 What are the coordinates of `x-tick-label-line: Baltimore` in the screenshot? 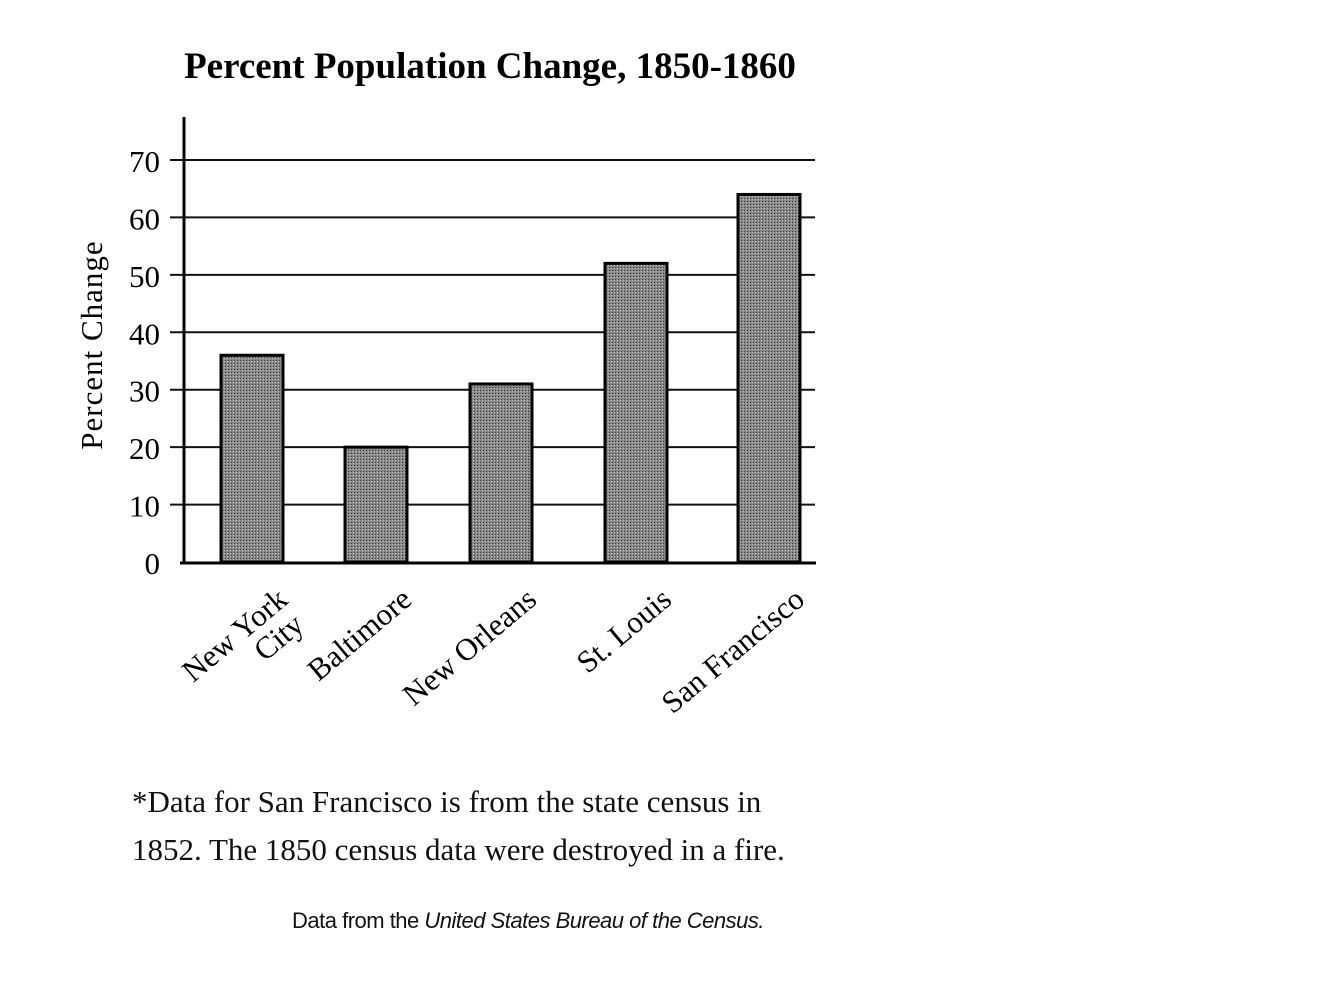 It's located at (358, 634).